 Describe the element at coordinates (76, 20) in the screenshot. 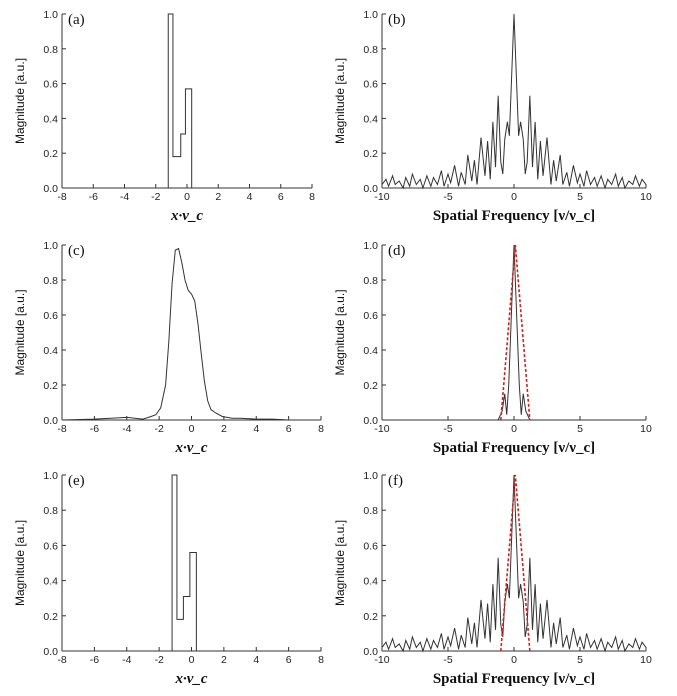

I see `panel-label: (a)` at that location.